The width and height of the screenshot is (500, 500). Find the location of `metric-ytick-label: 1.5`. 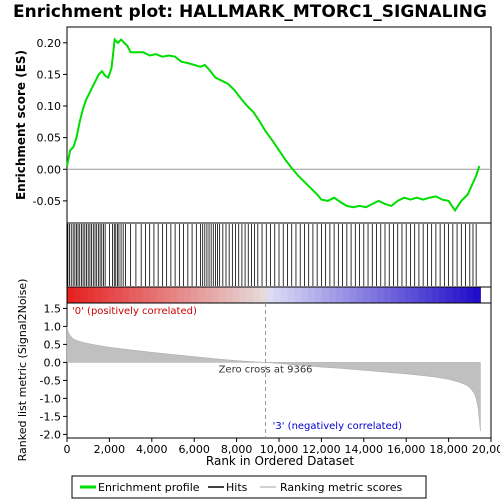

metric-ytick-label: 1.5 is located at coordinates (53, 308).